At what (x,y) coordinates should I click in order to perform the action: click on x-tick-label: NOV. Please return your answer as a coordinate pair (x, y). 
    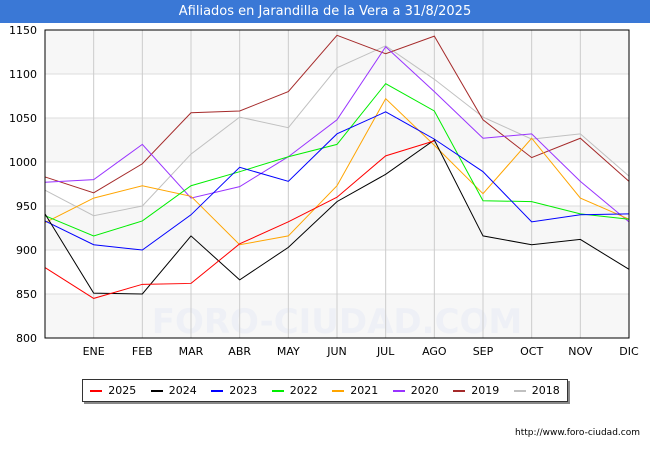
    Looking at the image, I should click on (580, 351).